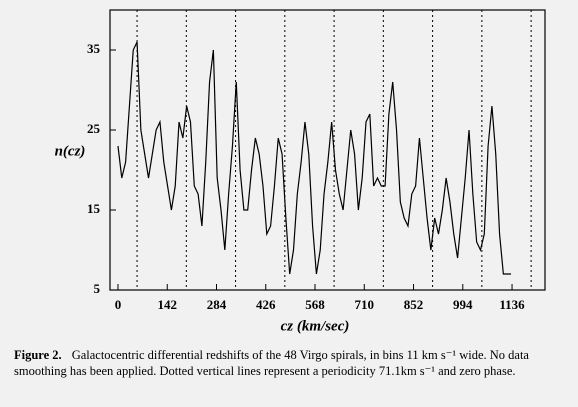 The height and width of the screenshot is (407, 578). What do you see at coordinates (315, 304) in the screenshot?
I see `x-tick-label: 568` at bounding box center [315, 304].